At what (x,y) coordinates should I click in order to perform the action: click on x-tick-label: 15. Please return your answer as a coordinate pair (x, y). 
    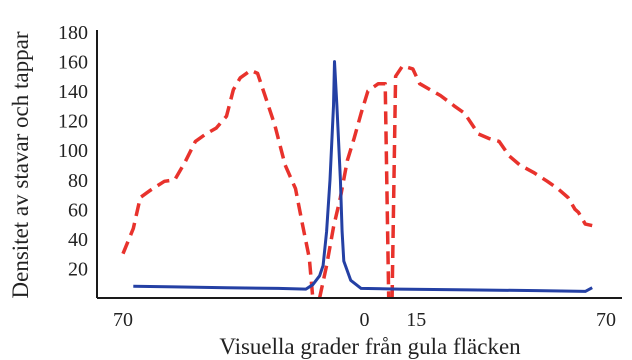
    Looking at the image, I should click on (416, 320).